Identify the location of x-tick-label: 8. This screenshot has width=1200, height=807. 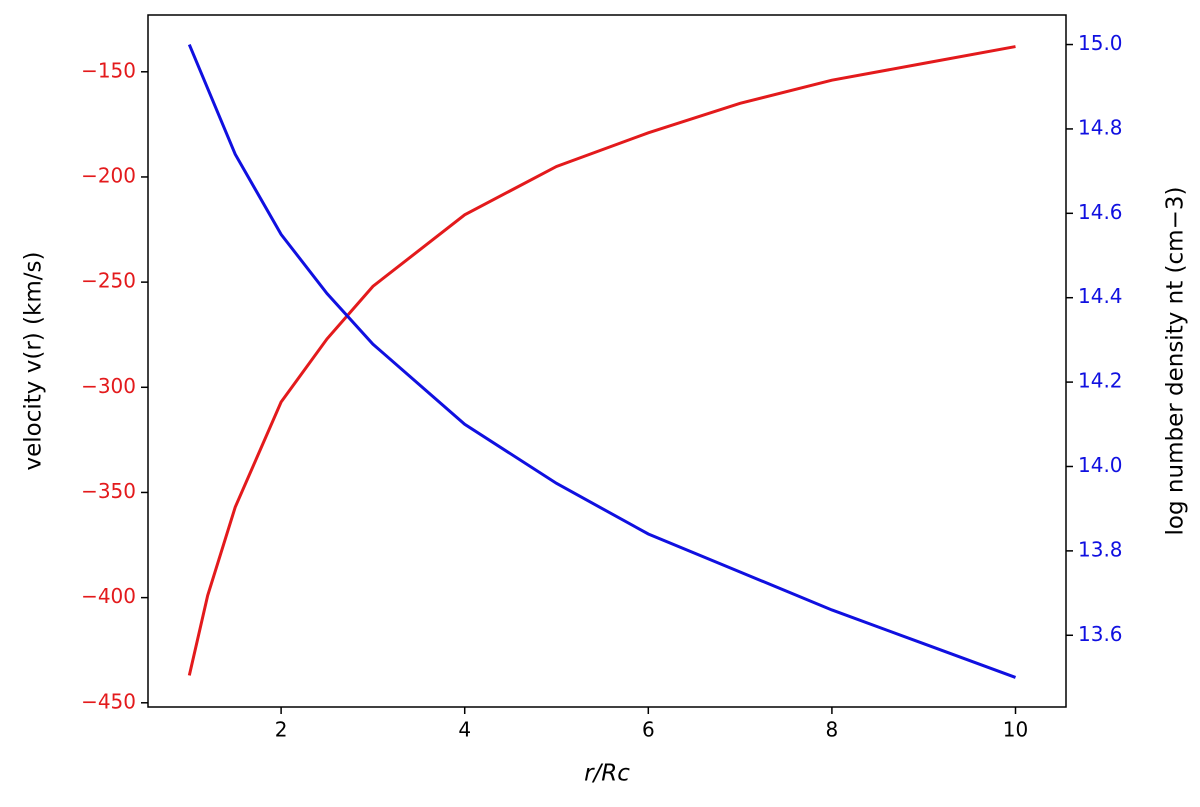
(832, 730).